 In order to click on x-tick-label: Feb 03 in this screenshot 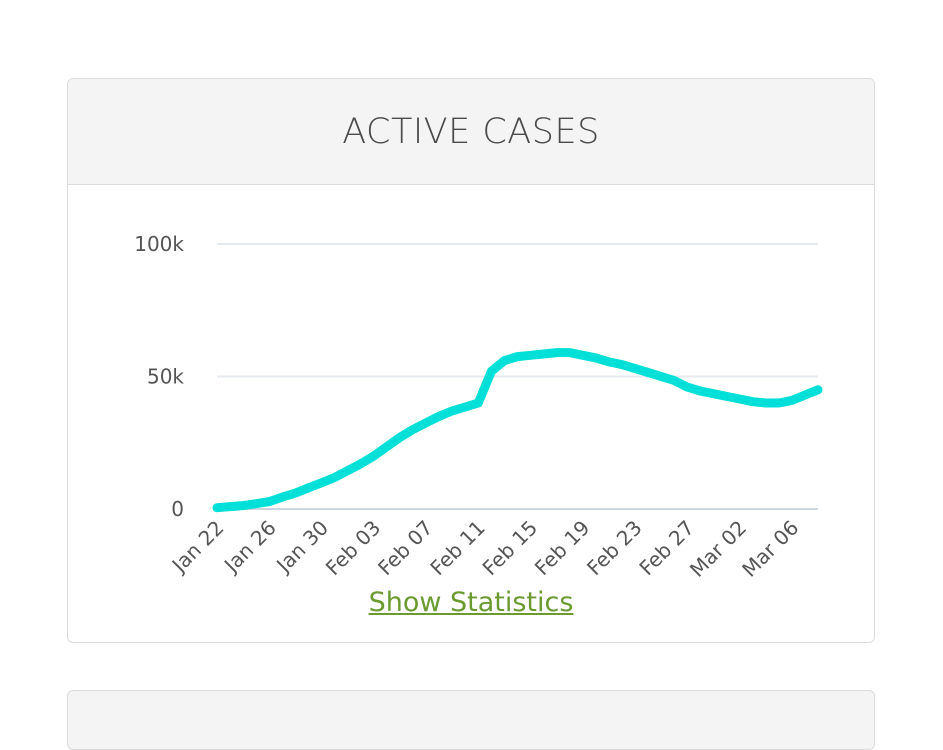, I will do `click(353, 548)`.